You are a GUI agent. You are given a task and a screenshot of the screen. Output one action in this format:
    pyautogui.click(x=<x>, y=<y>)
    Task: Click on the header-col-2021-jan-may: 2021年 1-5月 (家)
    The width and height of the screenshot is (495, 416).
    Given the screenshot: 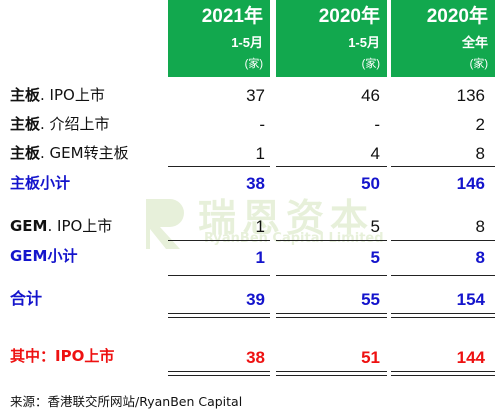 What is the action you would take?
    pyautogui.click(x=219, y=38)
    